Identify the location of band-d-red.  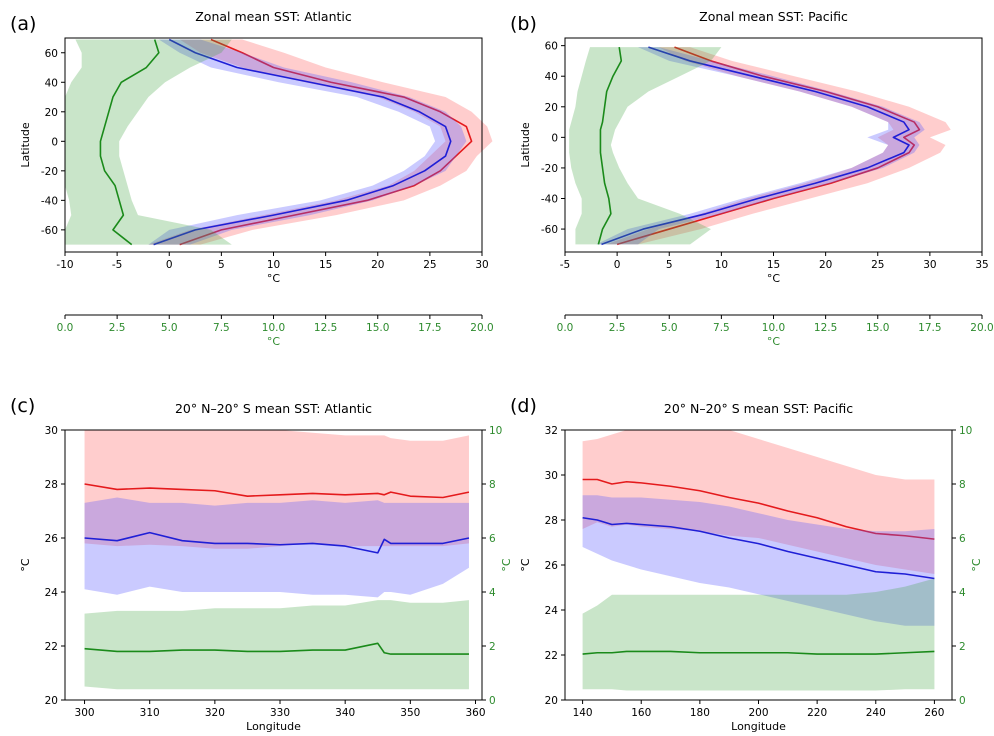
(758, 502).